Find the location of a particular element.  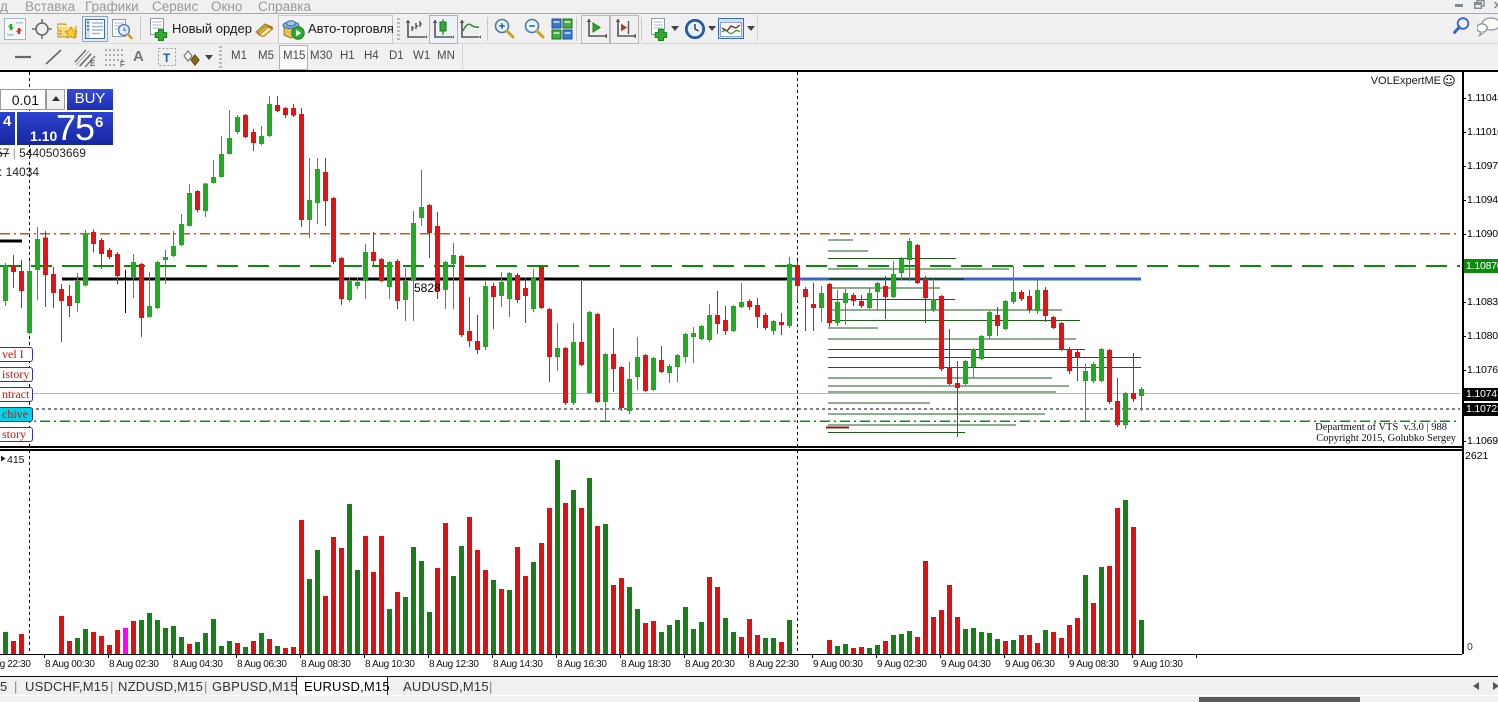

svg-text: 8 Aug 02:30 is located at coordinates (134, 664).